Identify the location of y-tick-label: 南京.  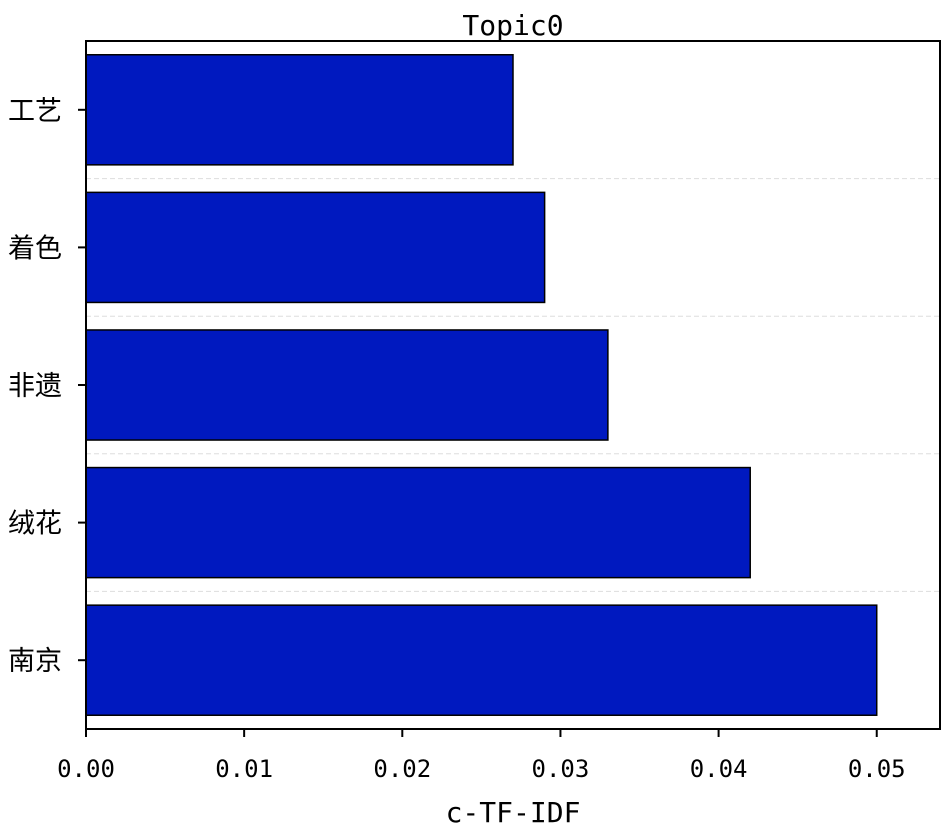
(35, 661).